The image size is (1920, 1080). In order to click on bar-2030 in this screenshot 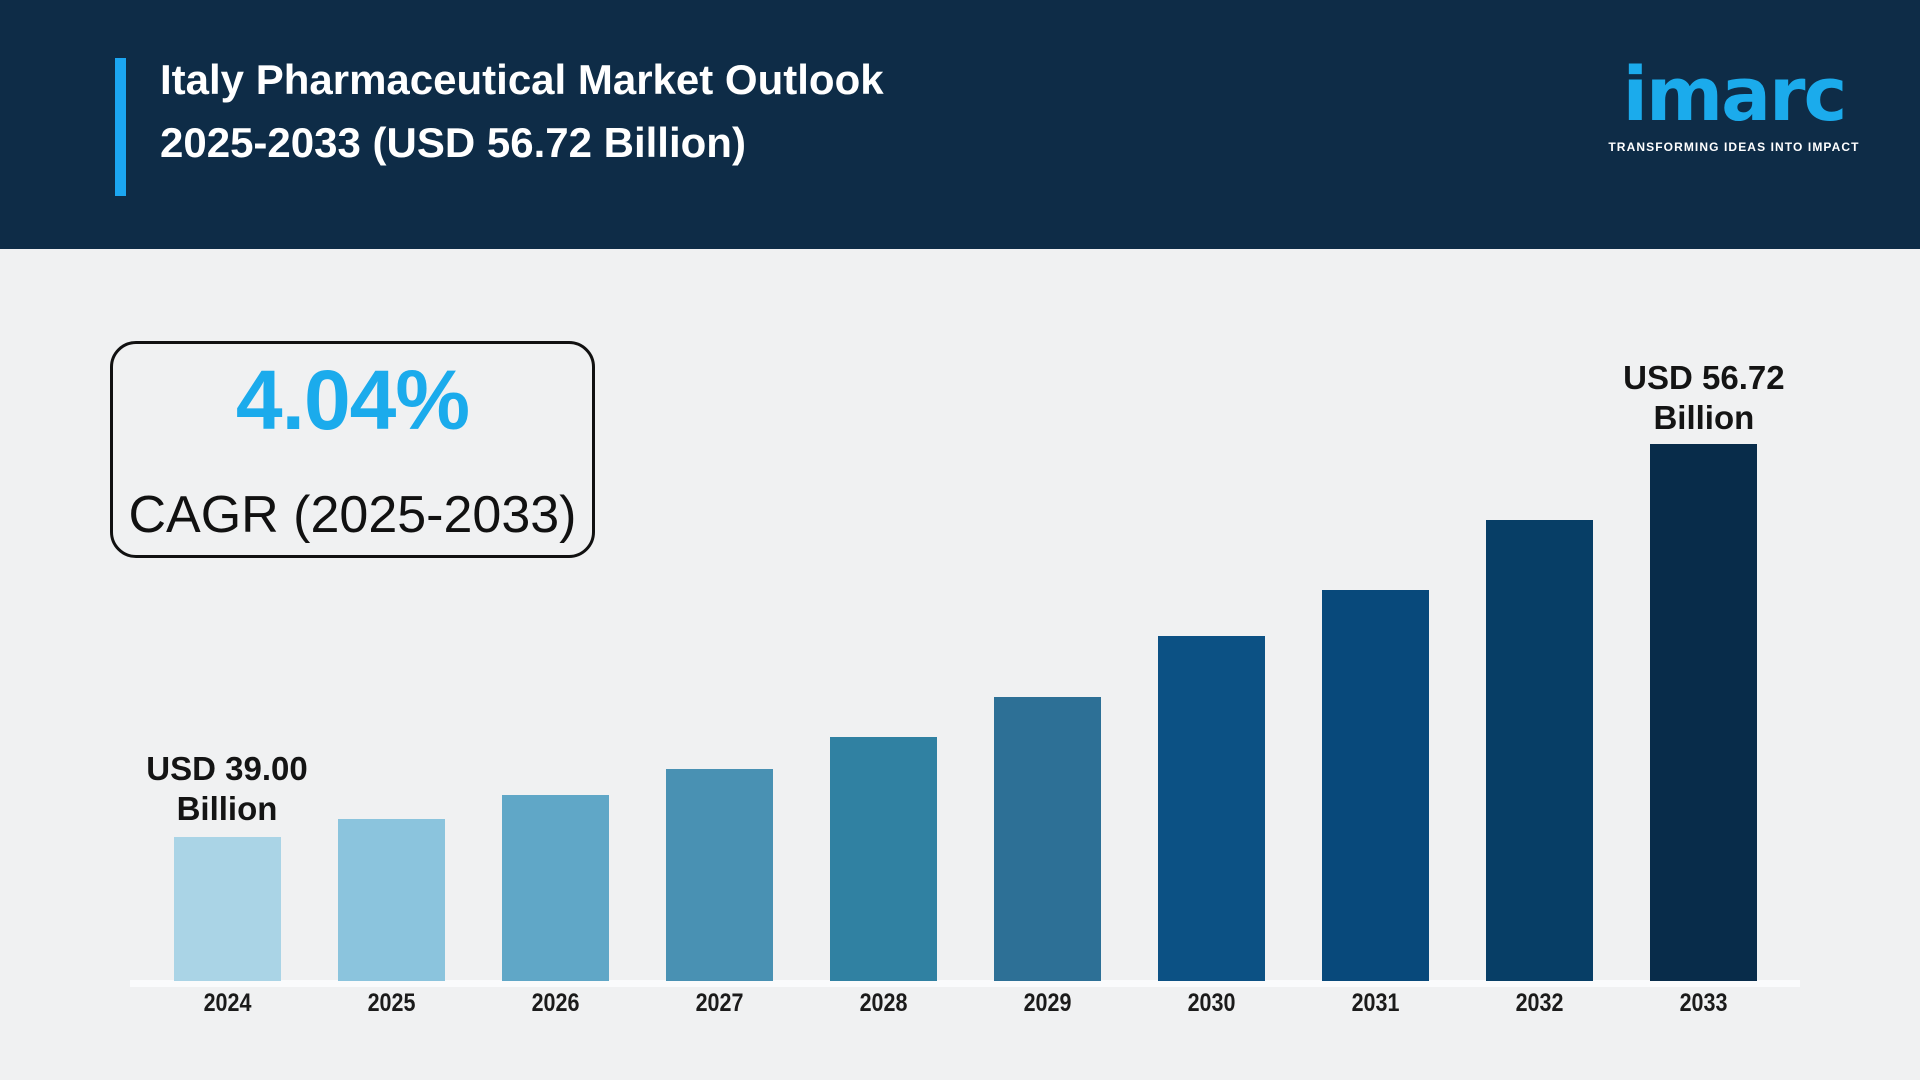, I will do `click(1212, 808)`.